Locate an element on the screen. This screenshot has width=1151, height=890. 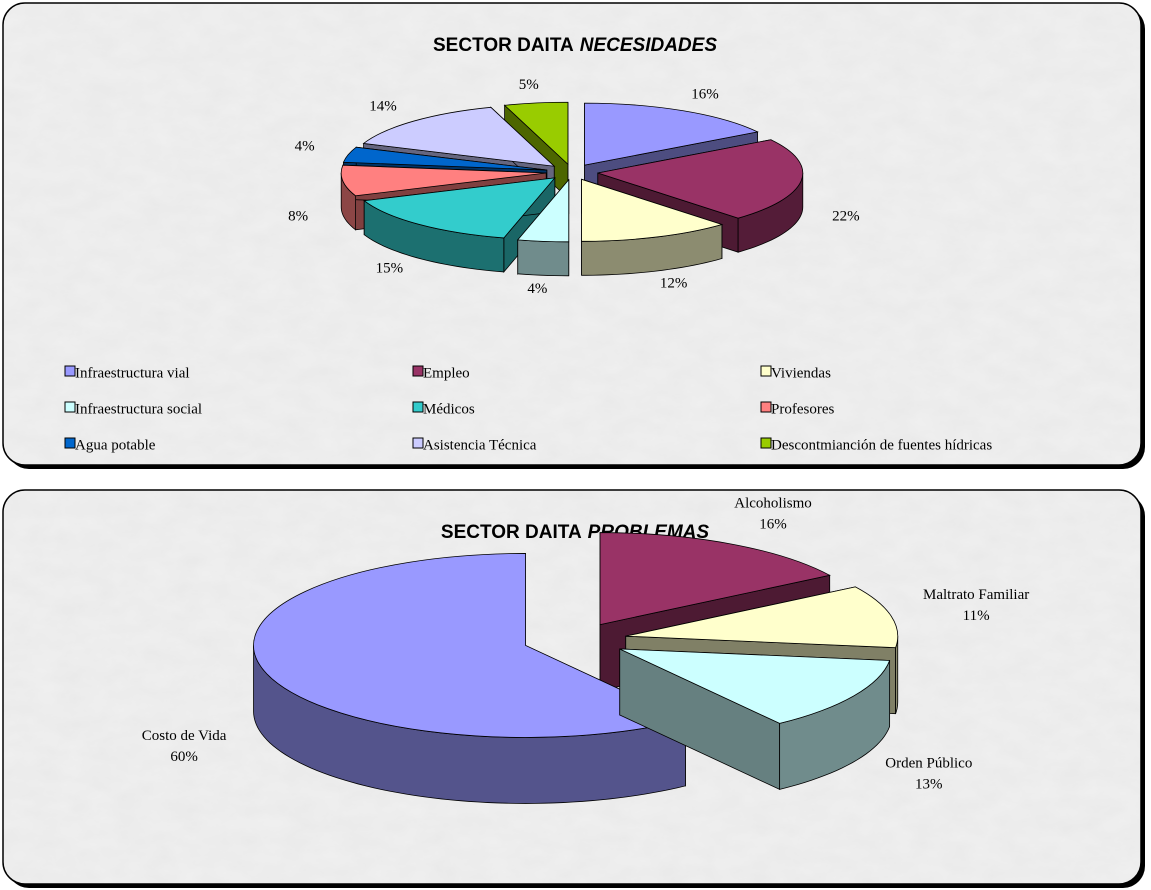
data-label: 14% is located at coordinates (383, 107).